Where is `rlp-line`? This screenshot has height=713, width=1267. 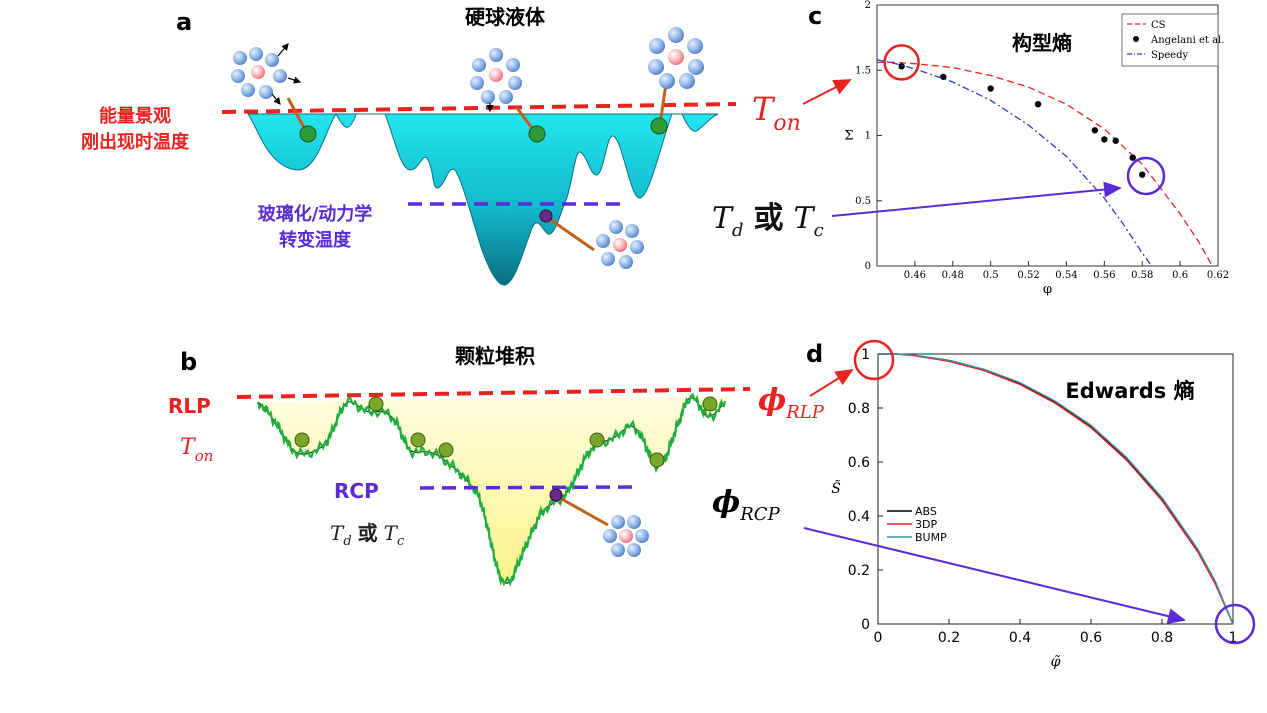 rlp-line is located at coordinates (493, 393).